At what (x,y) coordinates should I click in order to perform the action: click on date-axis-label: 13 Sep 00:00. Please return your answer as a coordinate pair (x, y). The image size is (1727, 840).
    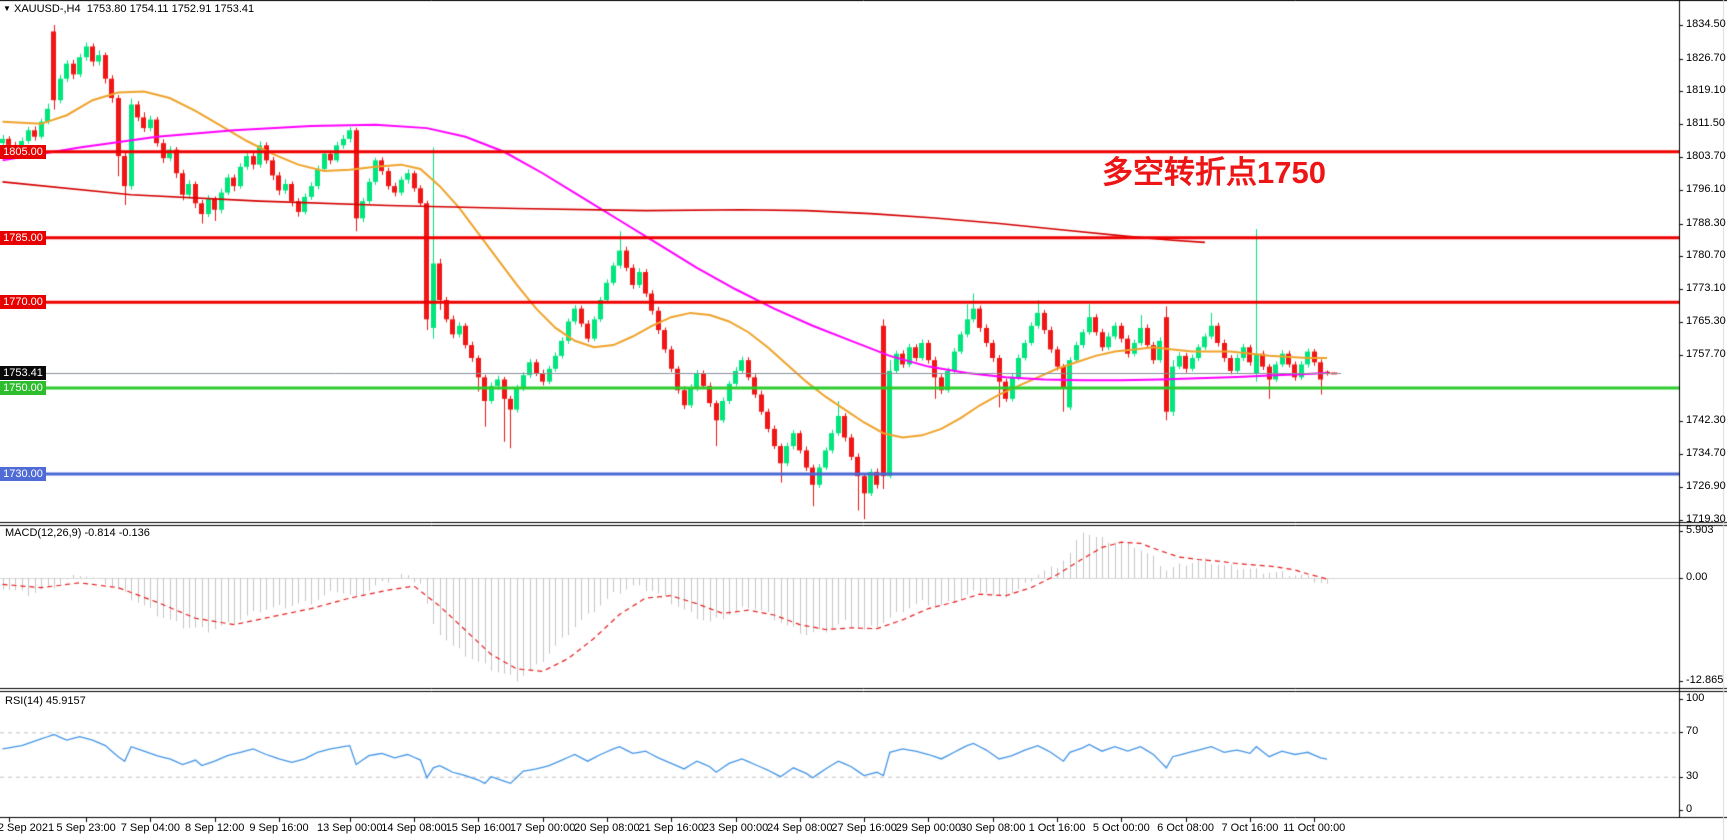
    Looking at the image, I should click on (349, 828).